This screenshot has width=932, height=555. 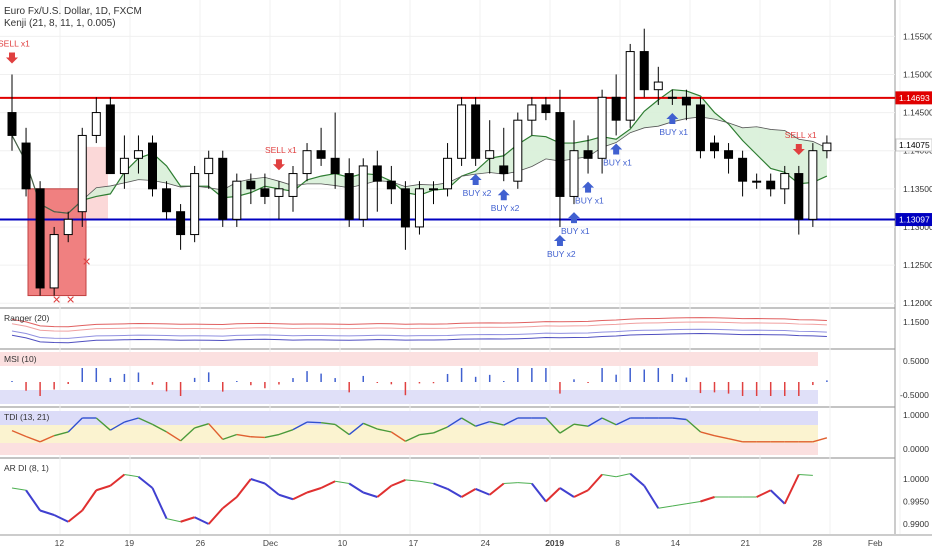 What do you see at coordinates (617, 543) in the screenshot?
I see `x-tick-label: 8` at bounding box center [617, 543].